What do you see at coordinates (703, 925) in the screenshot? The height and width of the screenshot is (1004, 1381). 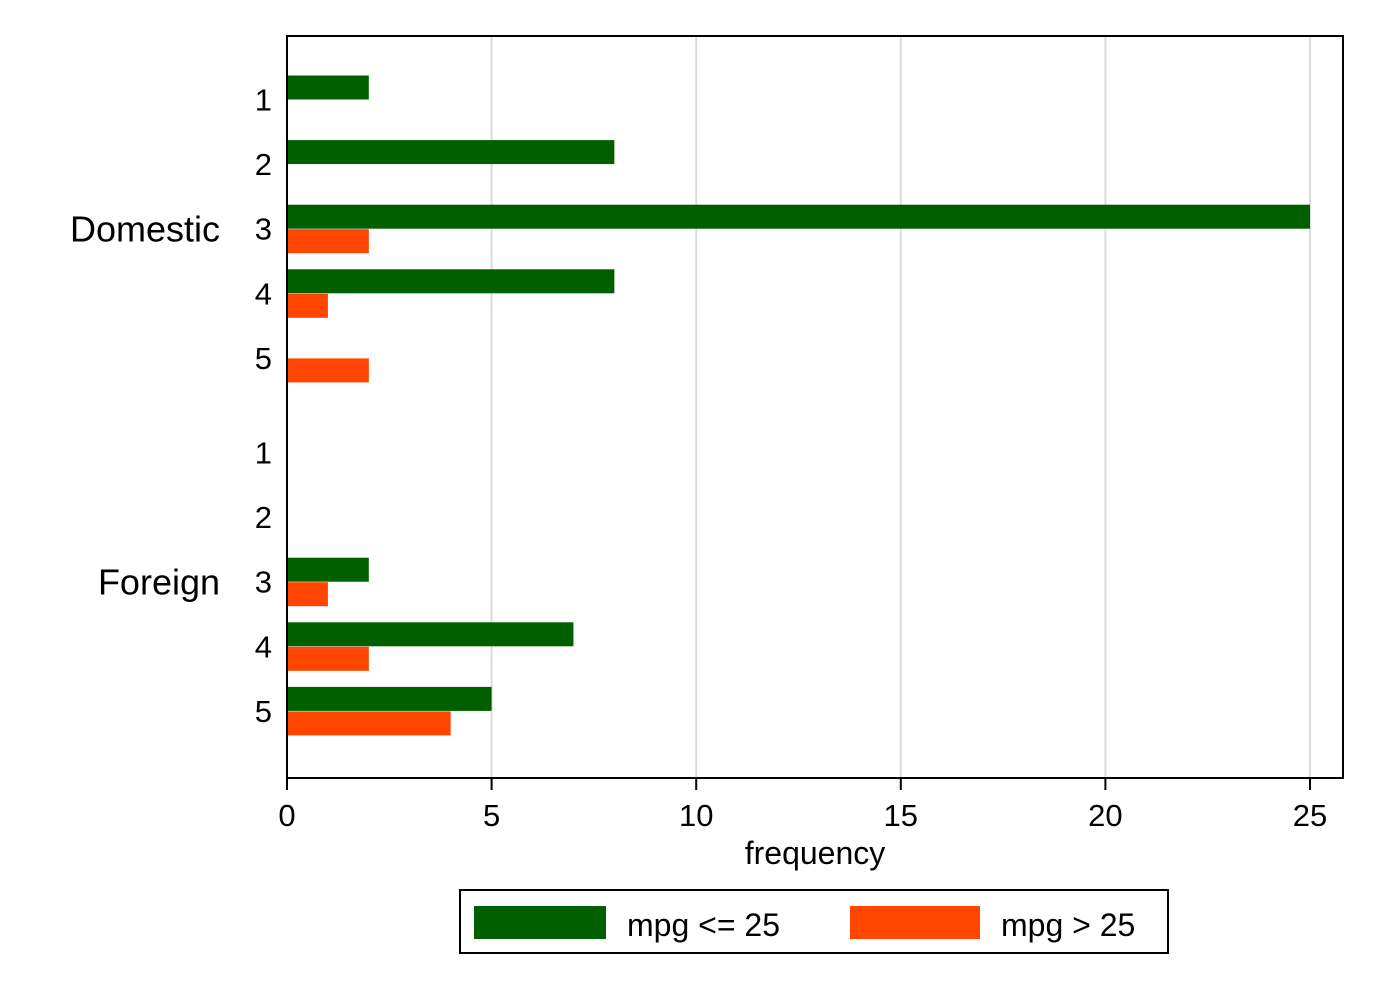 I see `legend-label-series-1: mpg <= 25` at bounding box center [703, 925].